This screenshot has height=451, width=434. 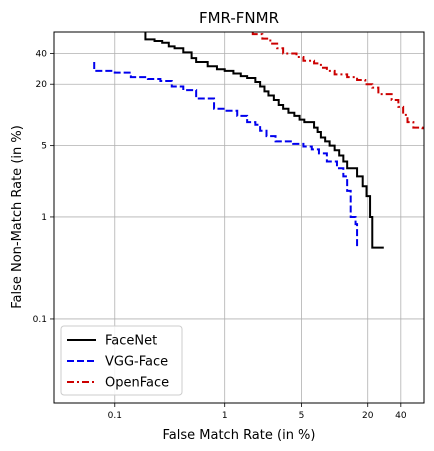 I want to click on legend-box, so click(x=121, y=360).